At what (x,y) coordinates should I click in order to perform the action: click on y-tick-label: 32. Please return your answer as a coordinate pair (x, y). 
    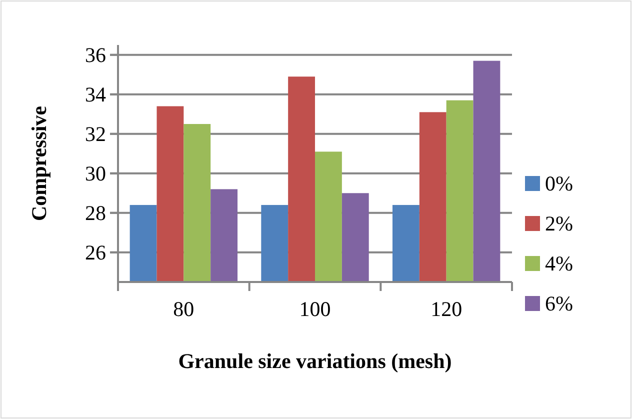
    Looking at the image, I should click on (95, 134).